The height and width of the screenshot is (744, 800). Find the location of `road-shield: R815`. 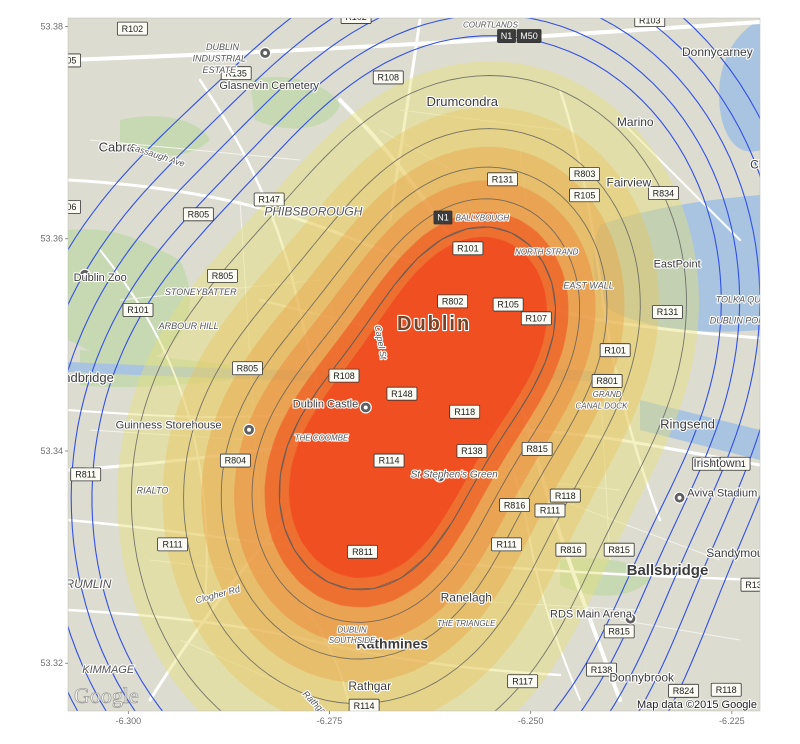

road-shield: R815 is located at coordinates (619, 631).